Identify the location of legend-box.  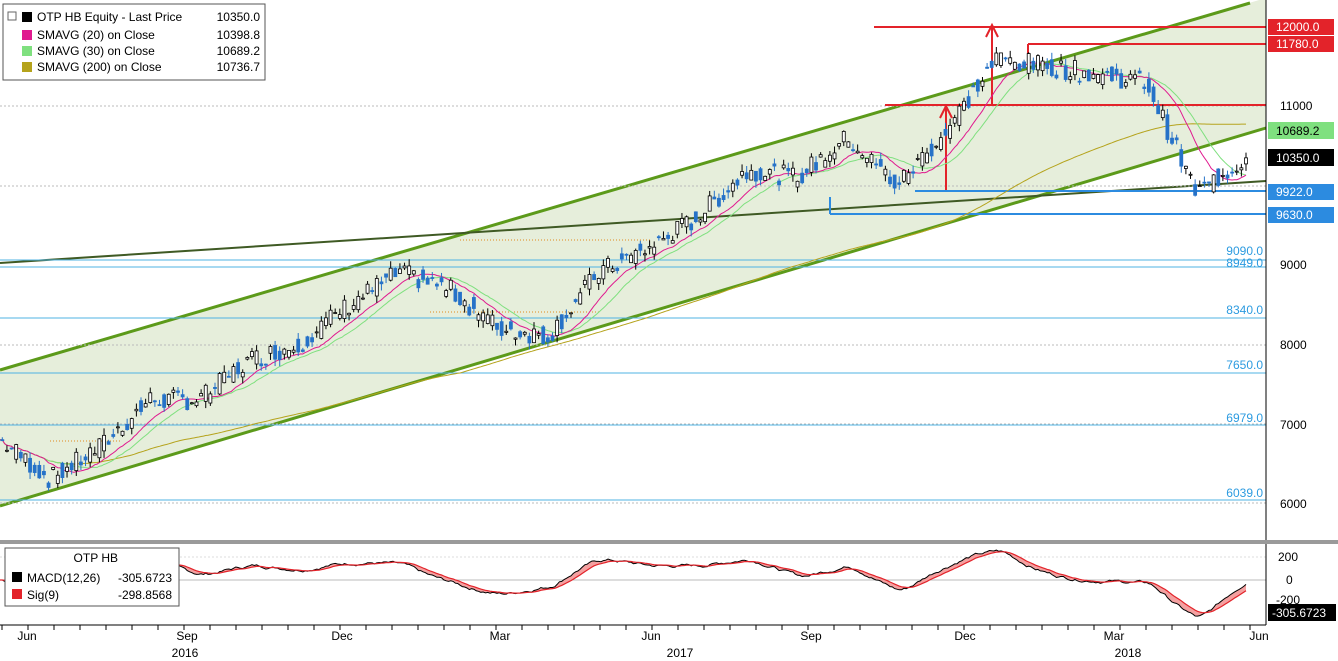
(134, 42).